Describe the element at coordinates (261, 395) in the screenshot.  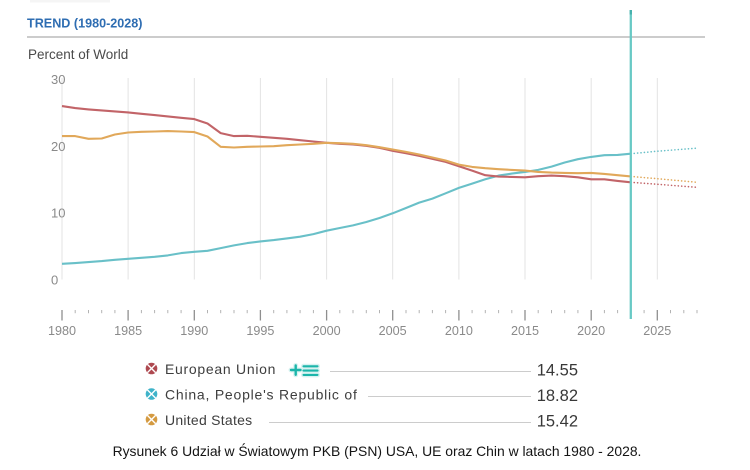
I see `svg-text: China, People's Republic of` at that location.